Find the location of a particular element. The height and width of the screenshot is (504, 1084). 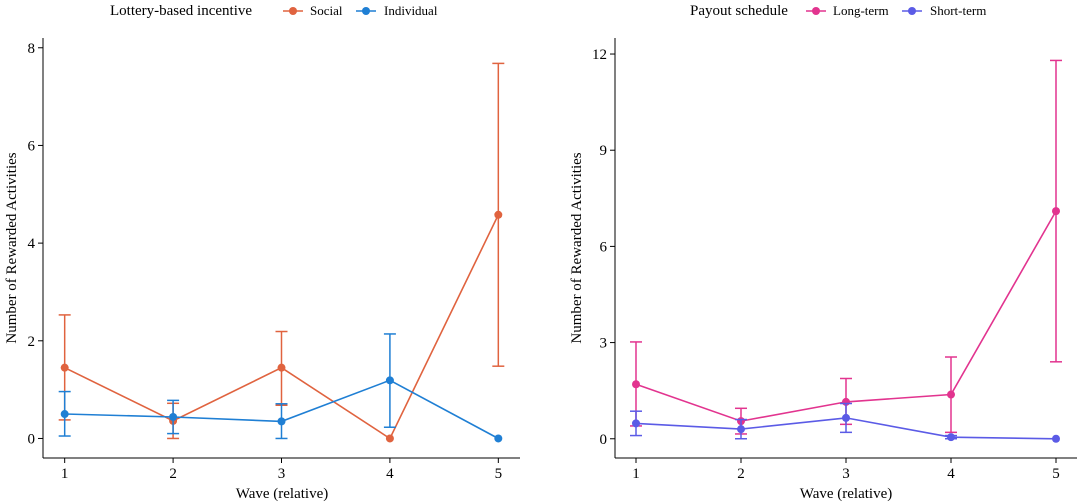

y-ticks: 0 3 6 9 12 is located at coordinates (603, 247).